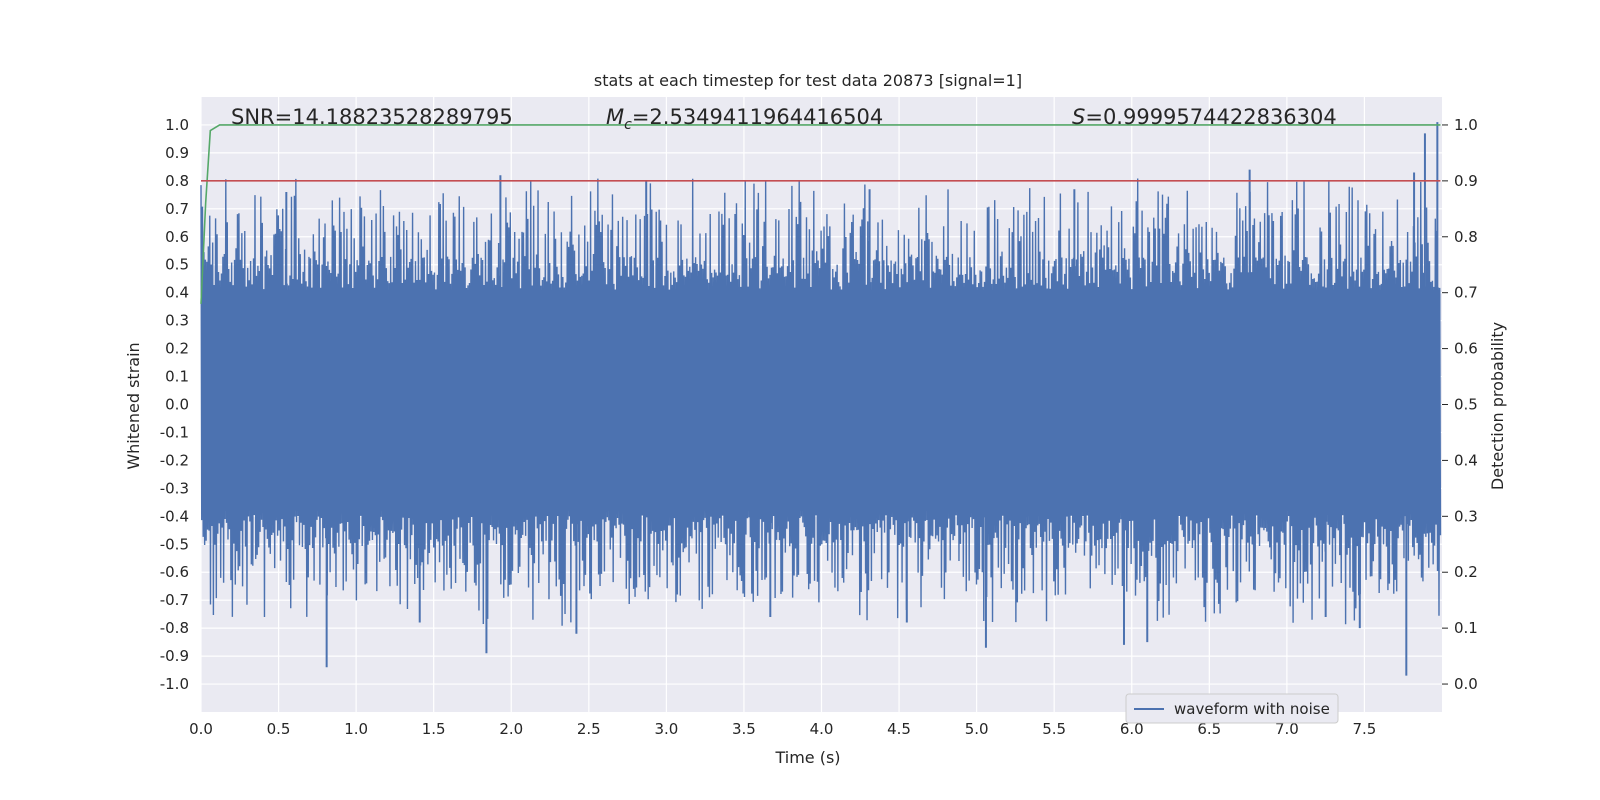 This screenshot has height=800, width=1600. Describe the element at coordinates (1497, 406) in the screenshot. I see `y2-axis-label: Detection probability` at that location.